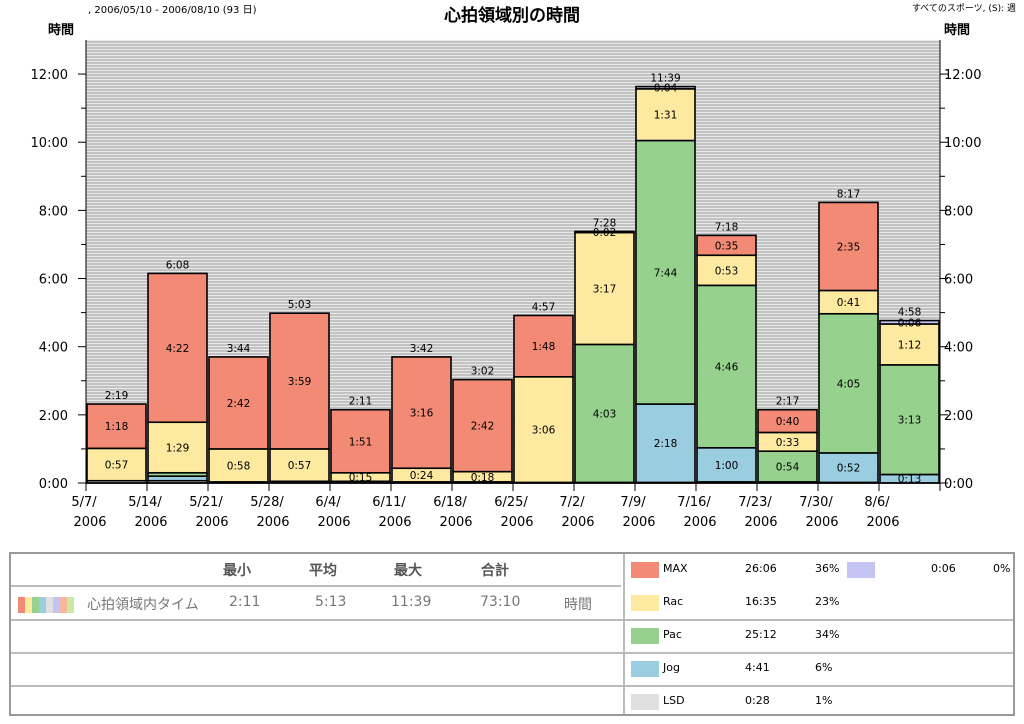  Describe the element at coordinates (331, 602) in the screenshot. I see `value-avg: 5:13` at that location.